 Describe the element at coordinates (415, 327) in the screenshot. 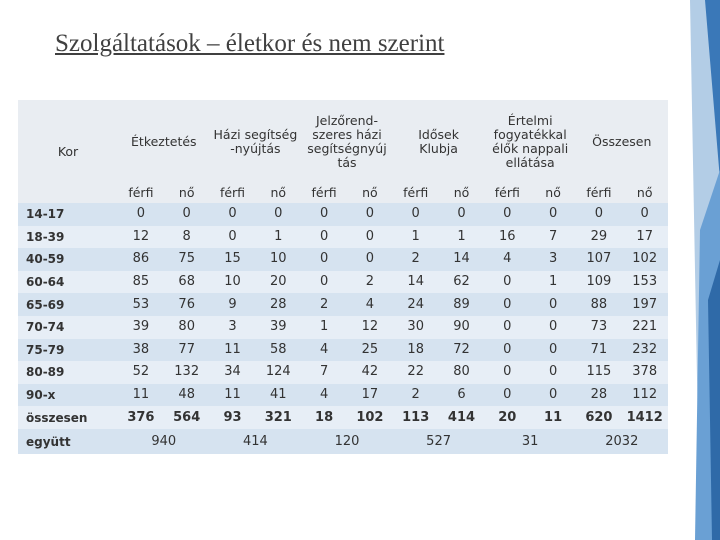

I see `cell: 30` at that location.